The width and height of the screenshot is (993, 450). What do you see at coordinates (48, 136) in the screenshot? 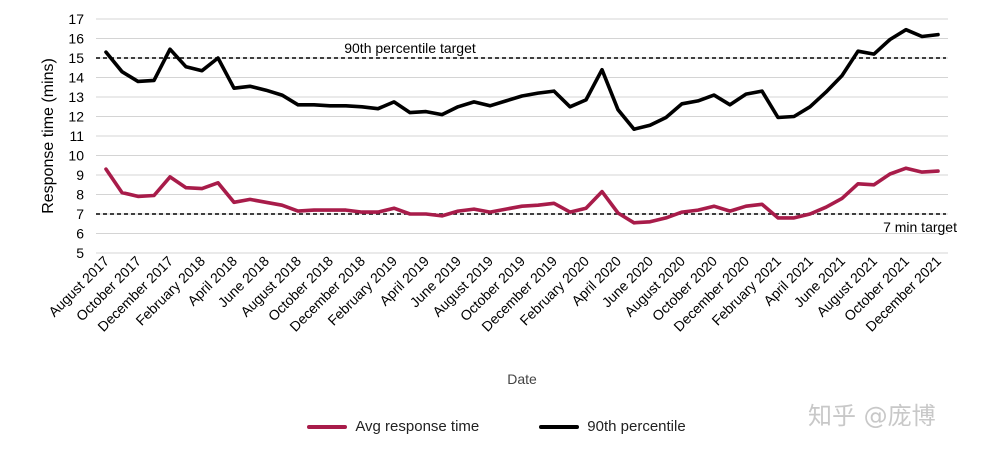
I see `y-axis-label: Response time (mins)` at bounding box center [48, 136].